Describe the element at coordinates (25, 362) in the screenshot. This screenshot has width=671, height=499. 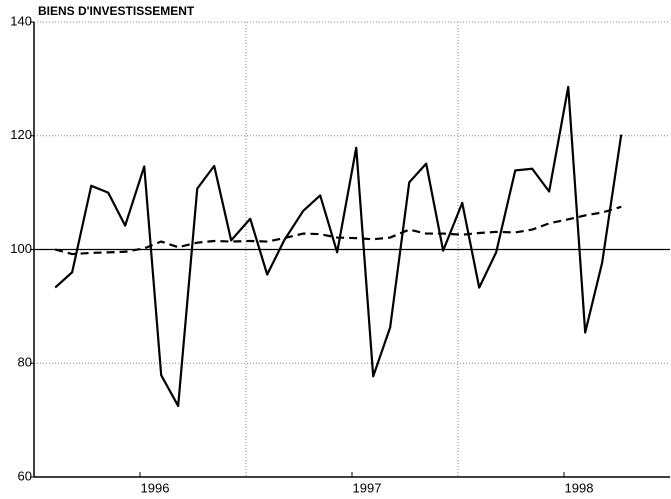
I see `y-tick-label: 80` at that location.